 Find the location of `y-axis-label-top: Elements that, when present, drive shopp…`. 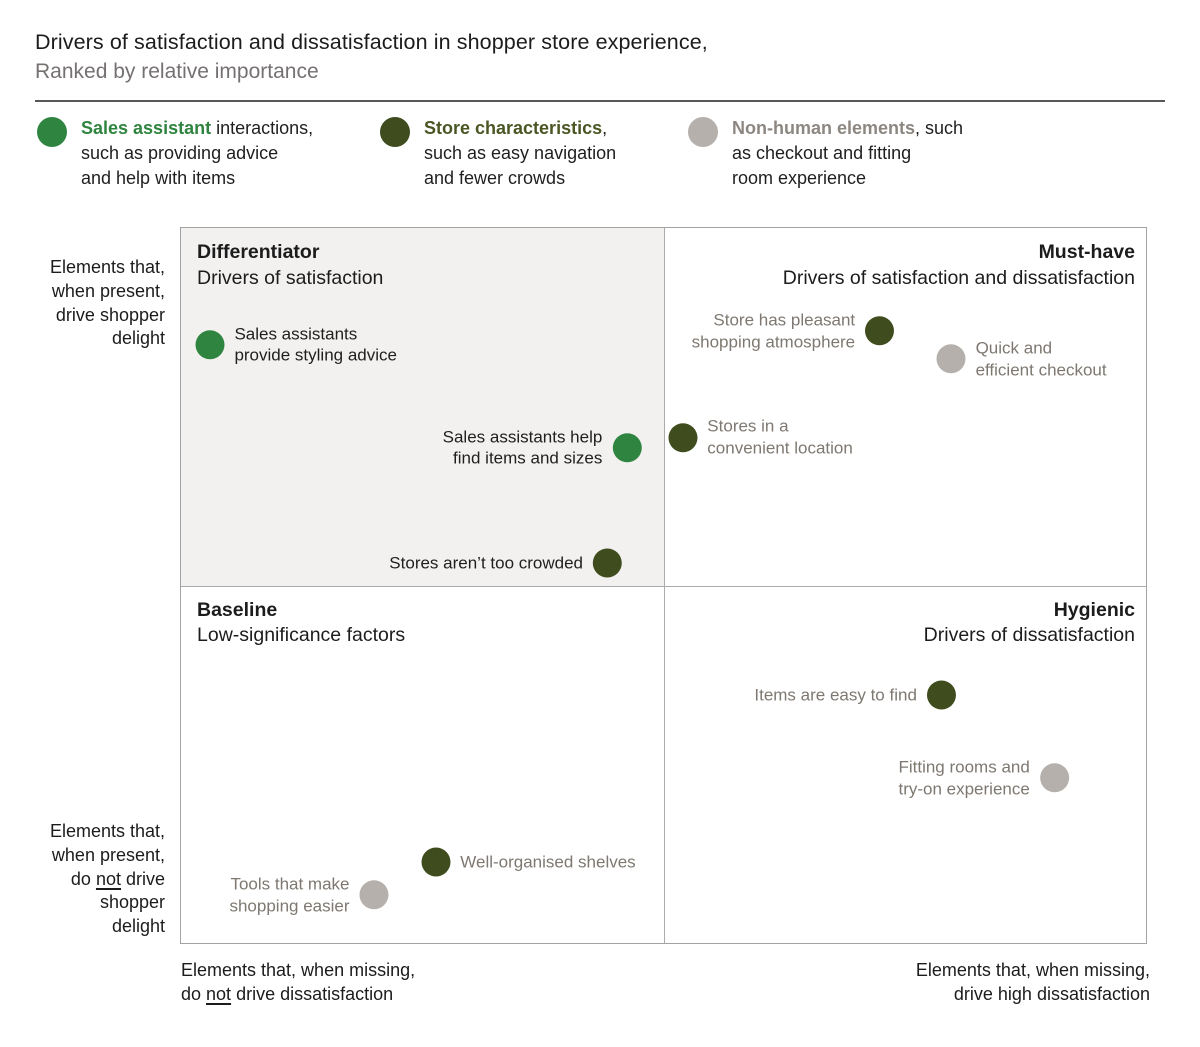

y-axis-label-top: Elements that, when present, drive shopp… is located at coordinates (107, 303).